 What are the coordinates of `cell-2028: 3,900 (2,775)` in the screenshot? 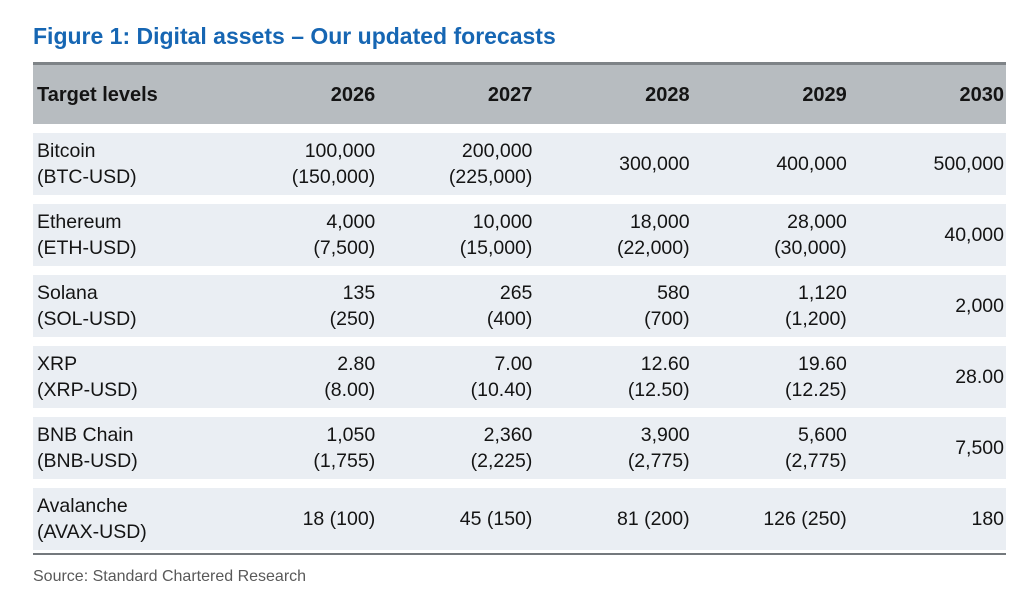 It's located at (612, 448).